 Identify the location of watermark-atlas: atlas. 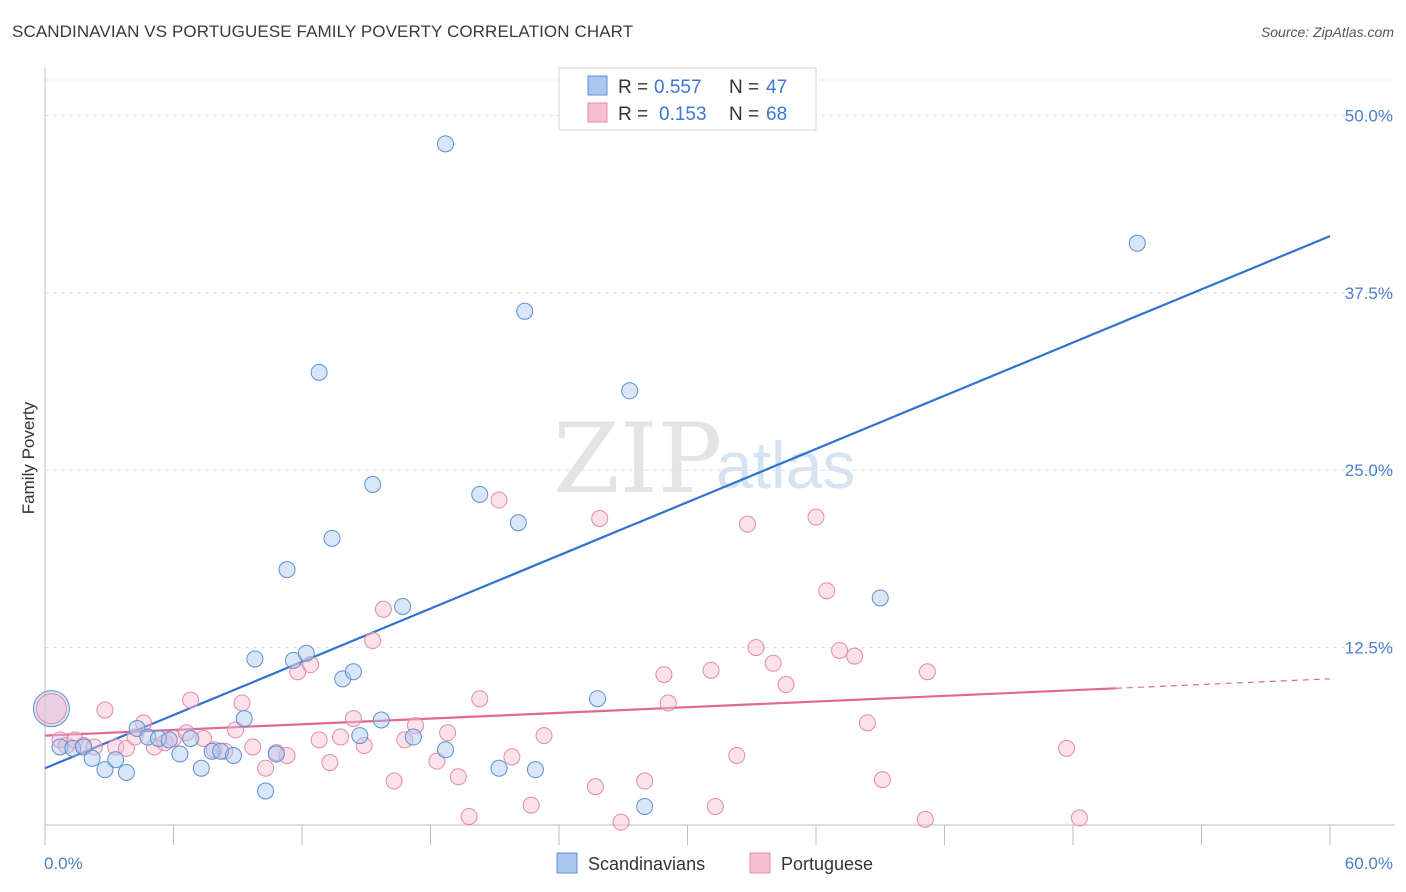
(785, 465).